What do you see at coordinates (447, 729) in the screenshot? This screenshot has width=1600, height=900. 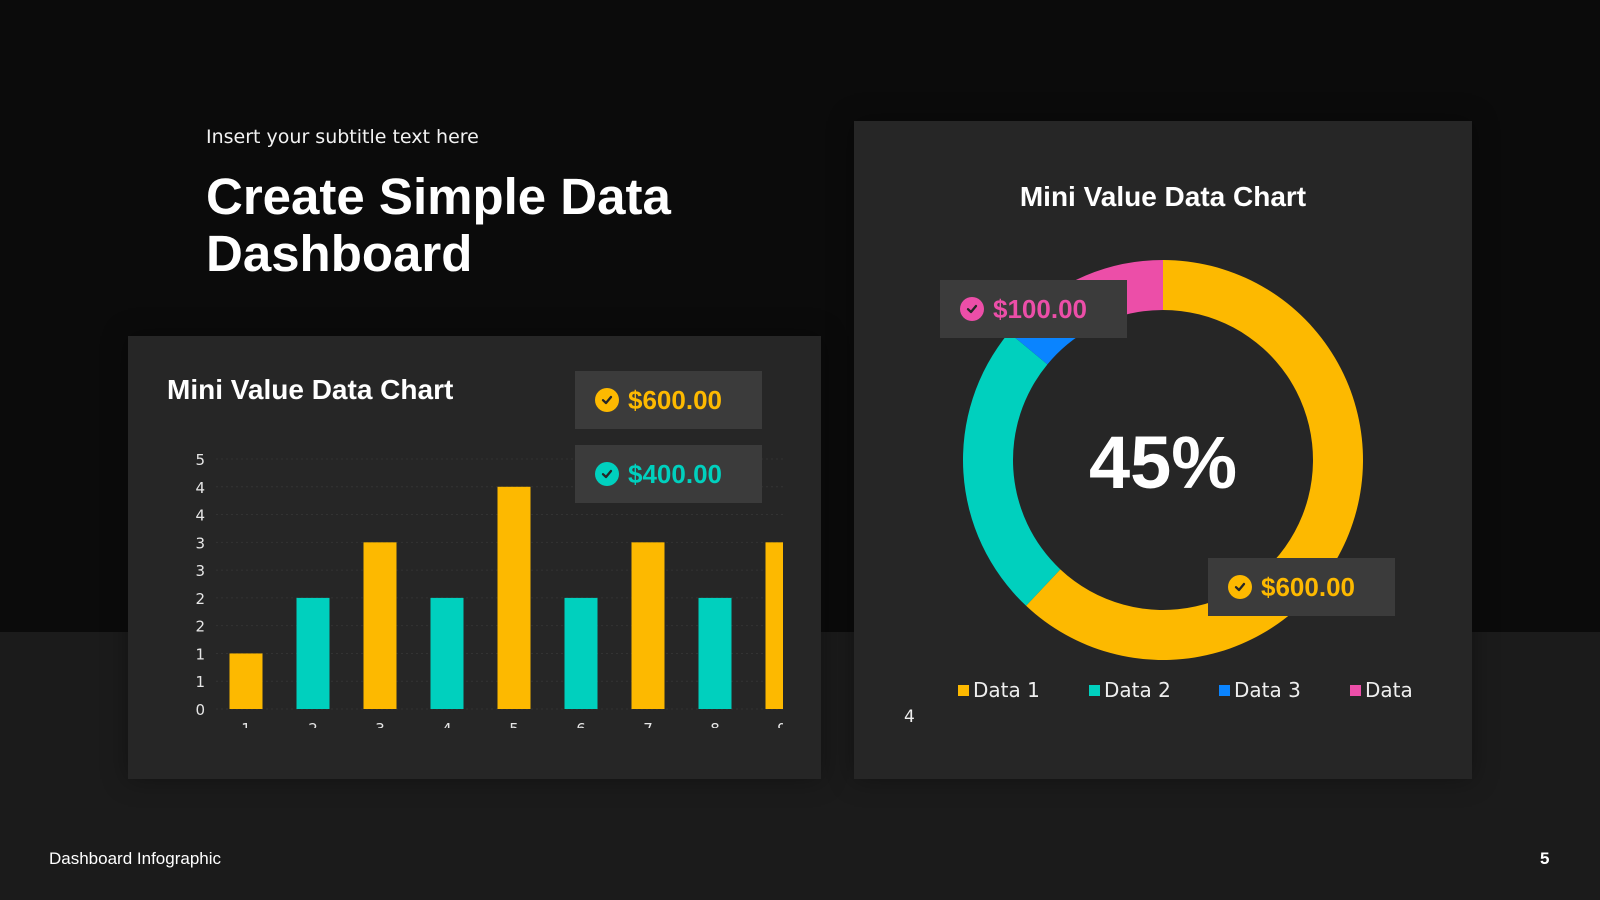 I see `x-tick-label: 4` at bounding box center [447, 729].